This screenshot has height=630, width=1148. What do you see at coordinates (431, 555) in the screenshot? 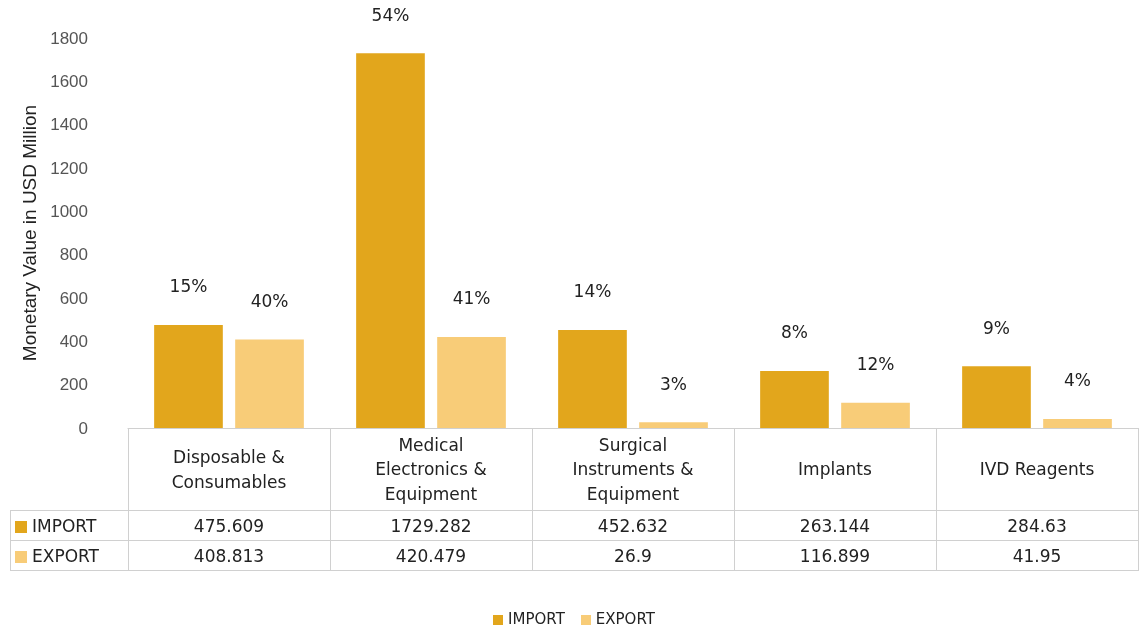
I see `data-label: 420.479` at bounding box center [431, 555].